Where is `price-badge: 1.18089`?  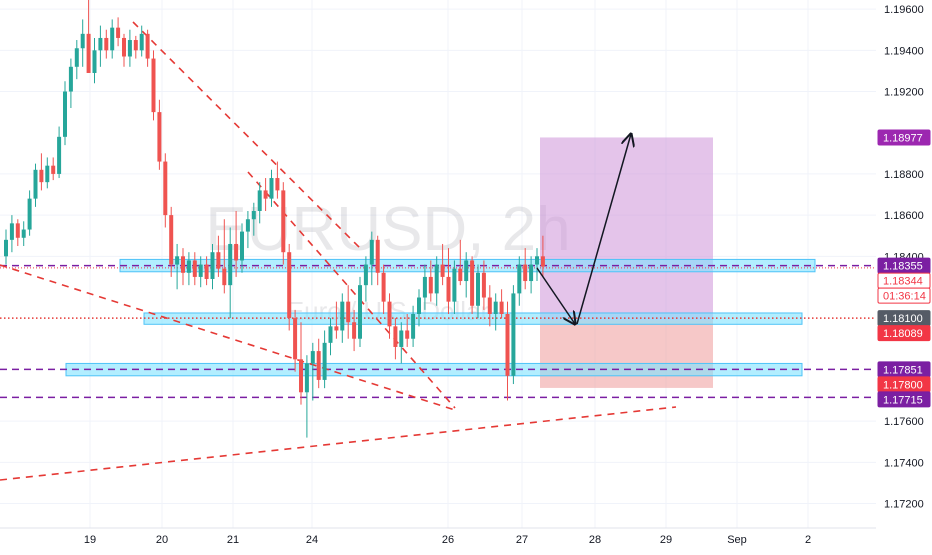 price-badge: 1.18089 is located at coordinates (904, 333).